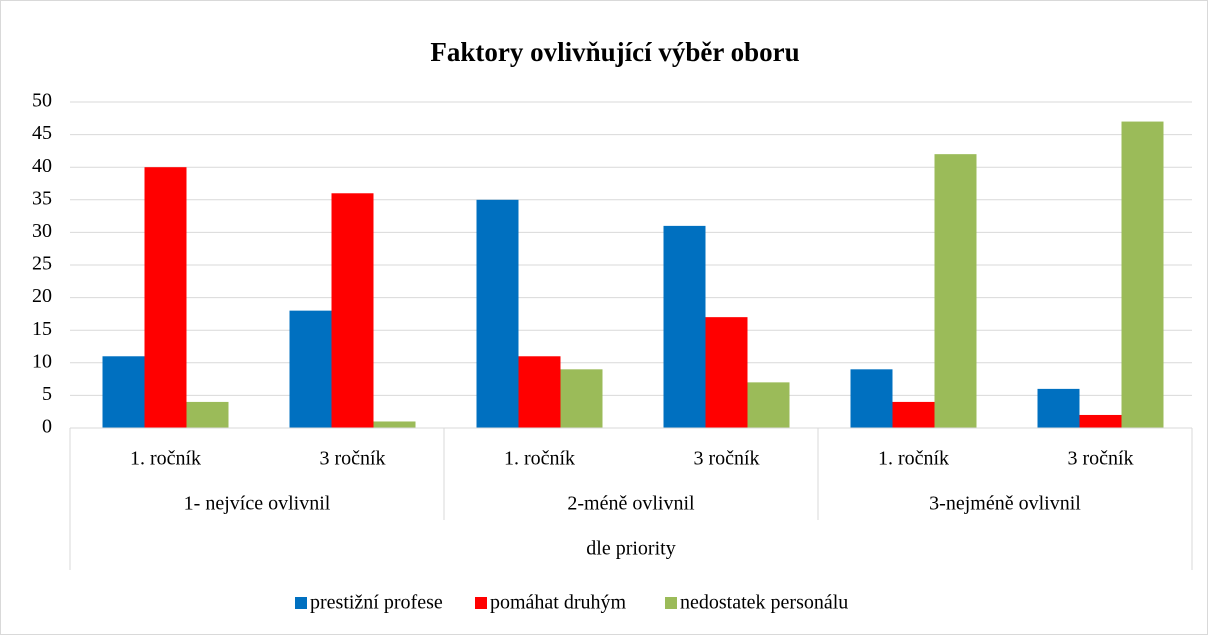 This screenshot has width=1208, height=635. Describe the element at coordinates (257, 504) in the screenshot. I see `group-label: 1- nejvíce ovlivnil` at that location.